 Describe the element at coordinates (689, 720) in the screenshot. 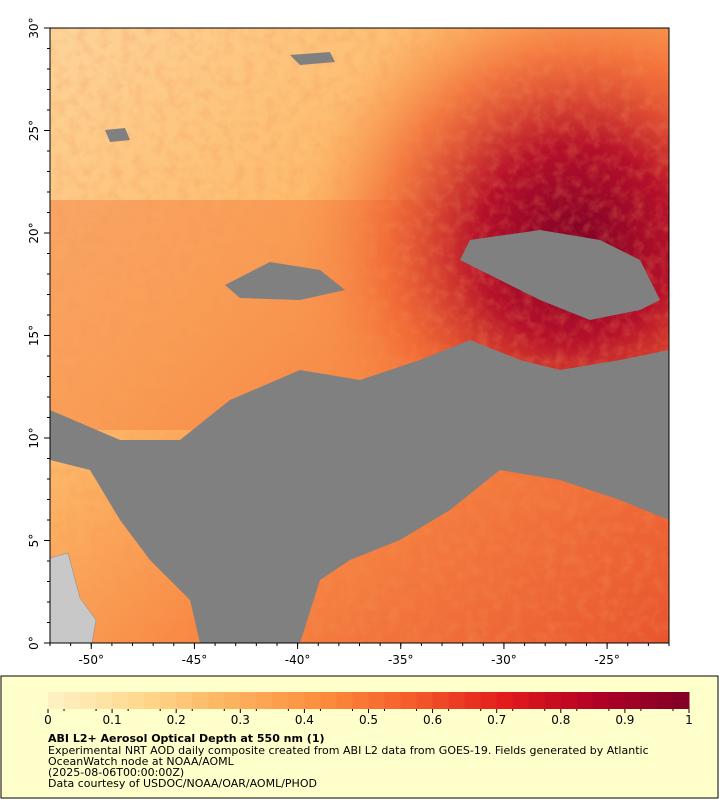

I see `colorbar-tick-label: 1` at that location.